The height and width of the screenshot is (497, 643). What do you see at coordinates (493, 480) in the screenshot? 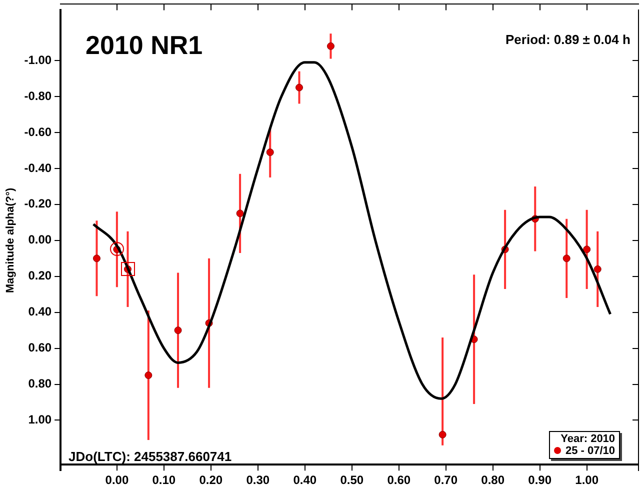
I see `x-tick-label: 0.80` at bounding box center [493, 480].